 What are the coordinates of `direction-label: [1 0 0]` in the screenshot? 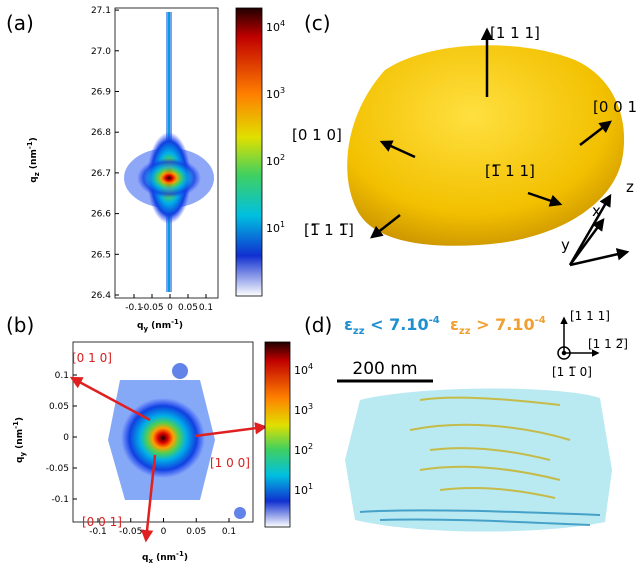 It's located at (230, 463).